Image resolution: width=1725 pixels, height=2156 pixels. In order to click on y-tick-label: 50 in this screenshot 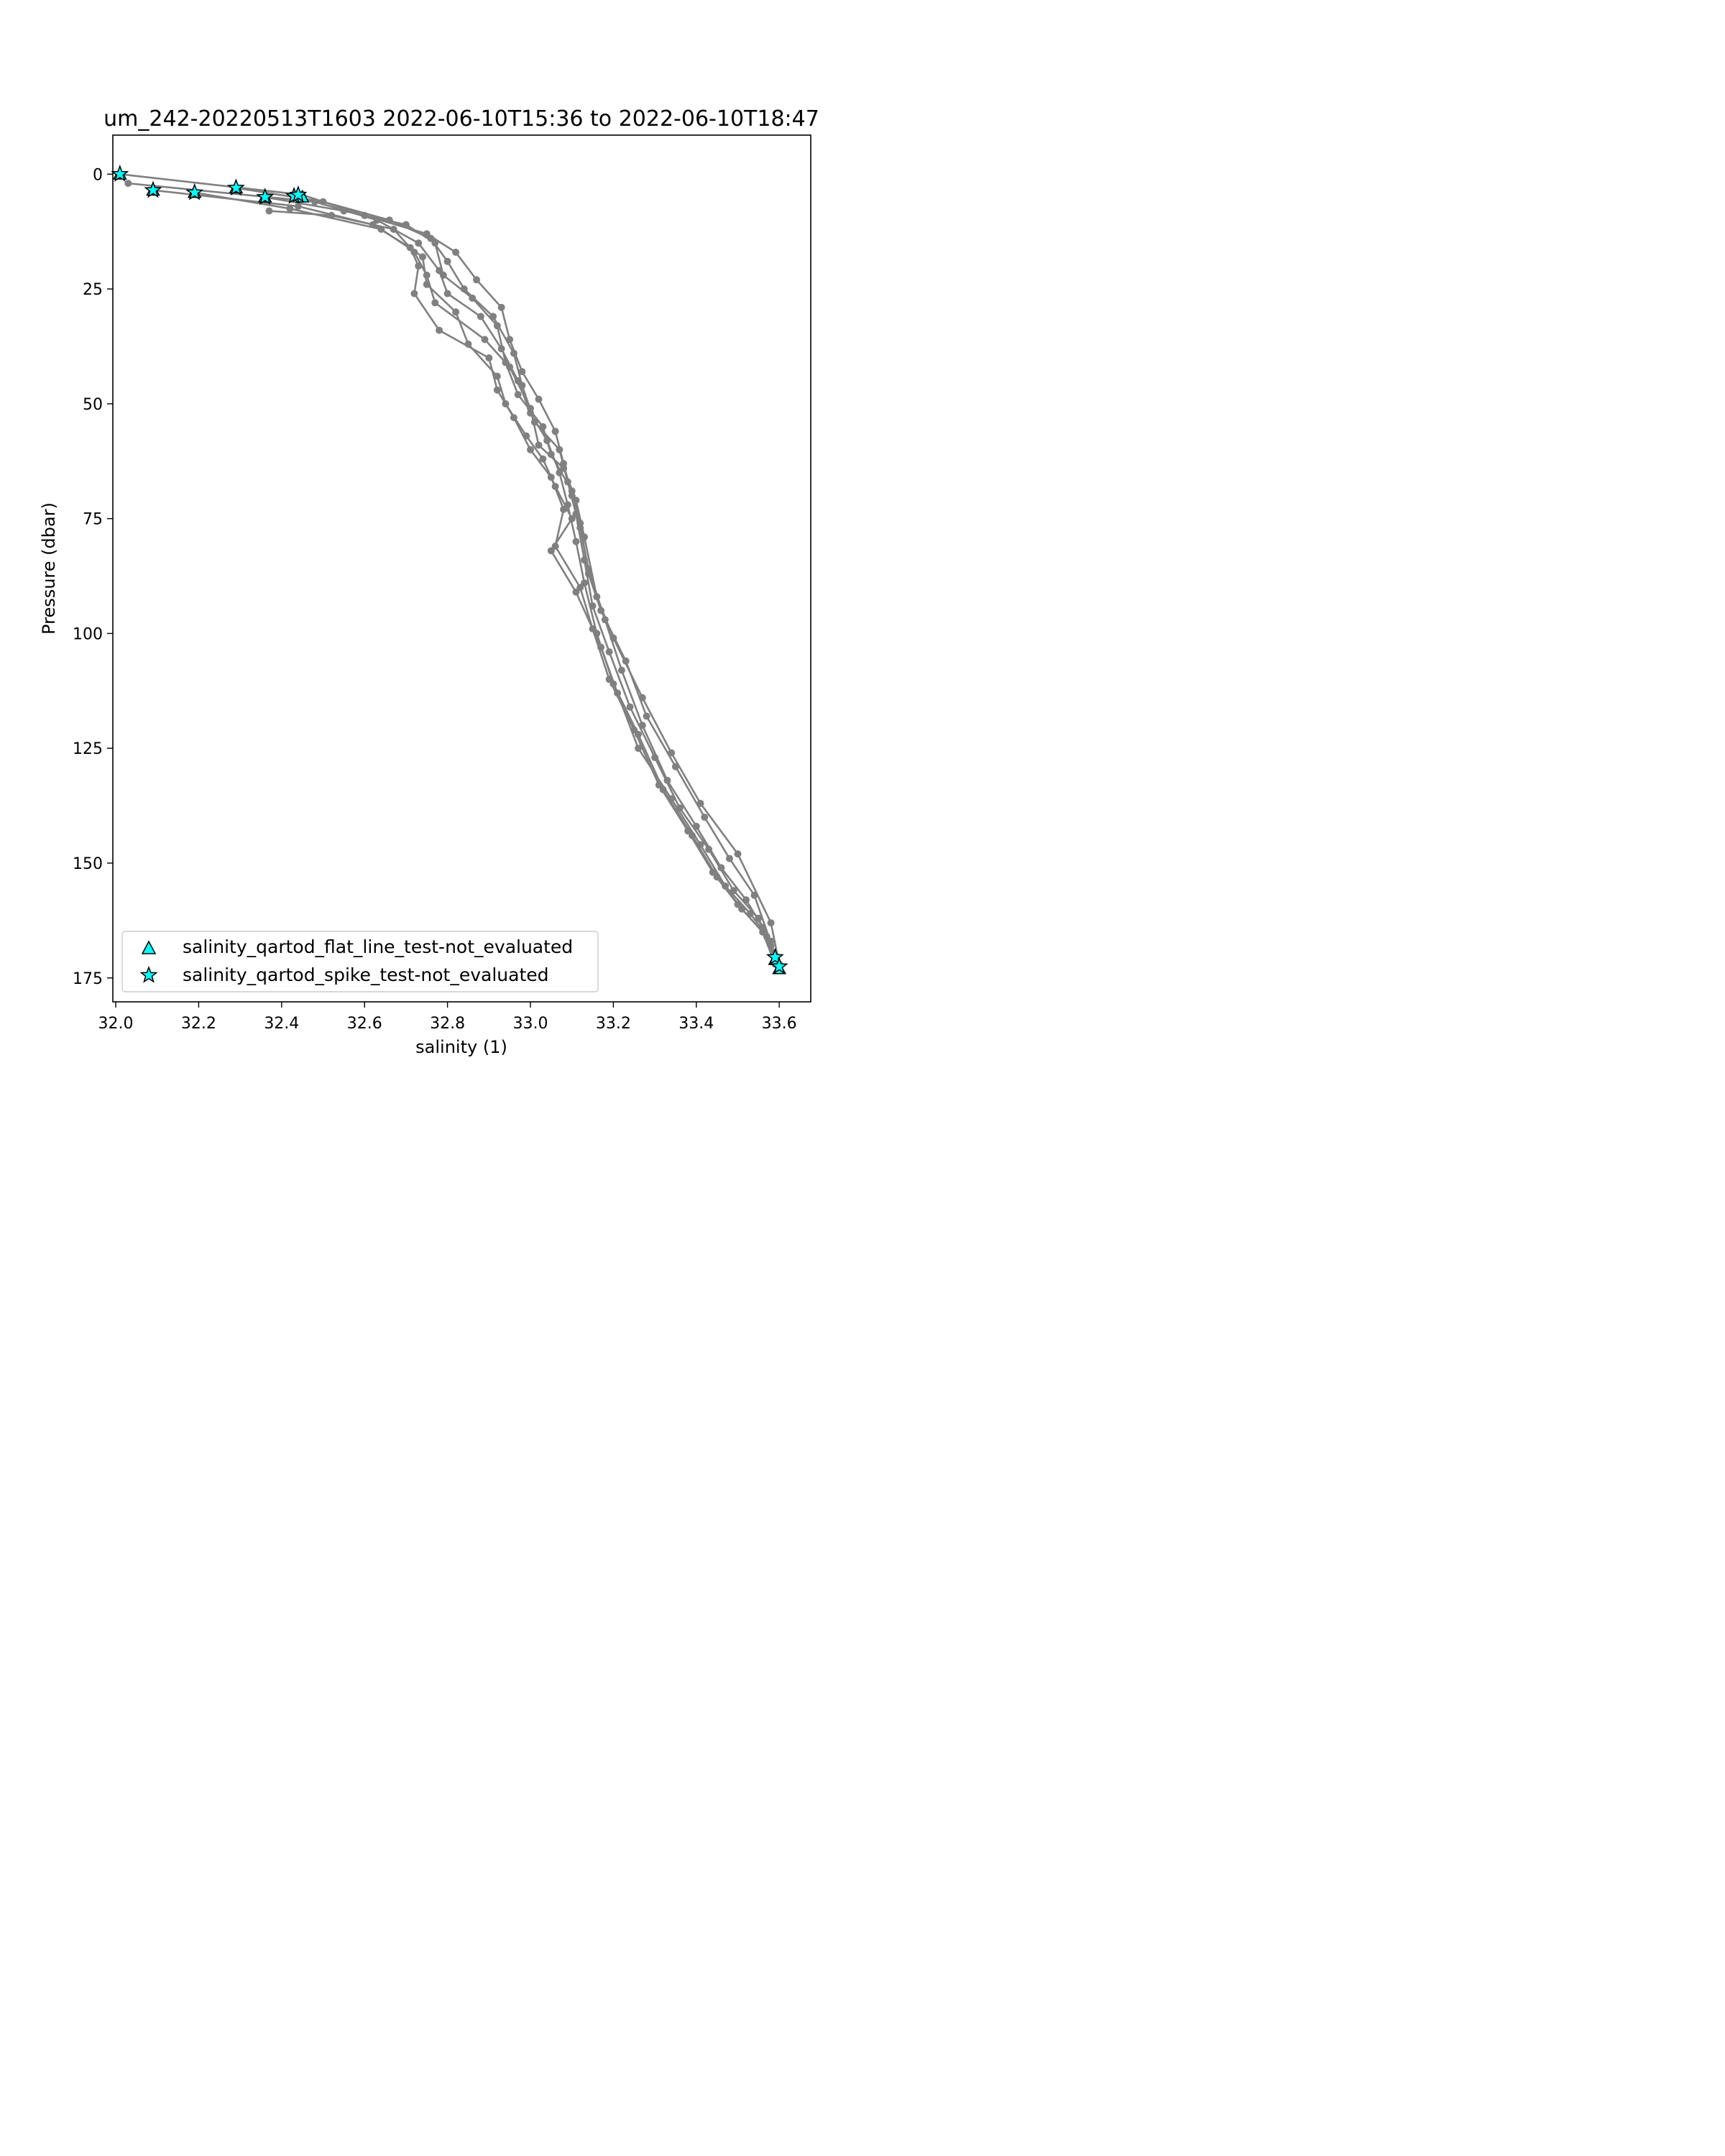, I will do `click(93, 405)`.